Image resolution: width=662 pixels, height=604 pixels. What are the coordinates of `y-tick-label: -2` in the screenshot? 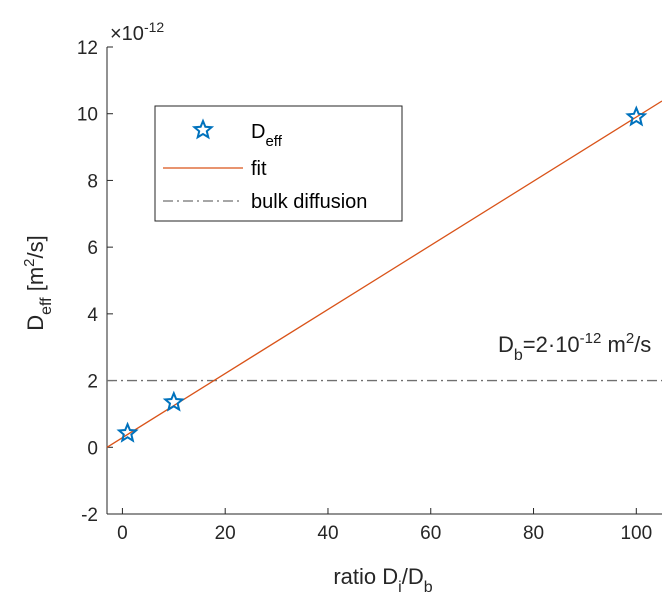 It's located at (89, 515).